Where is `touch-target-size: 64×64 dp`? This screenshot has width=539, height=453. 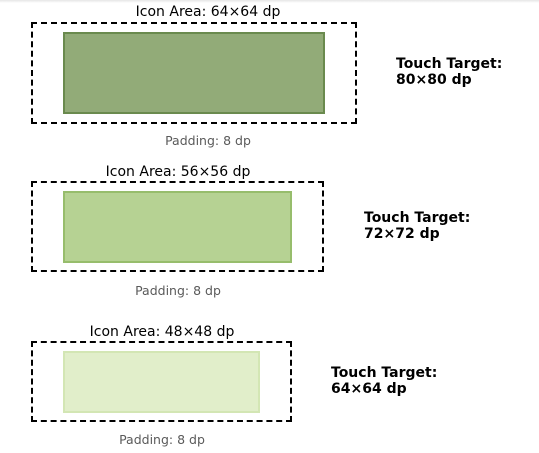 touch-target-size: 64×64 dp is located at coordinates (369, 389).